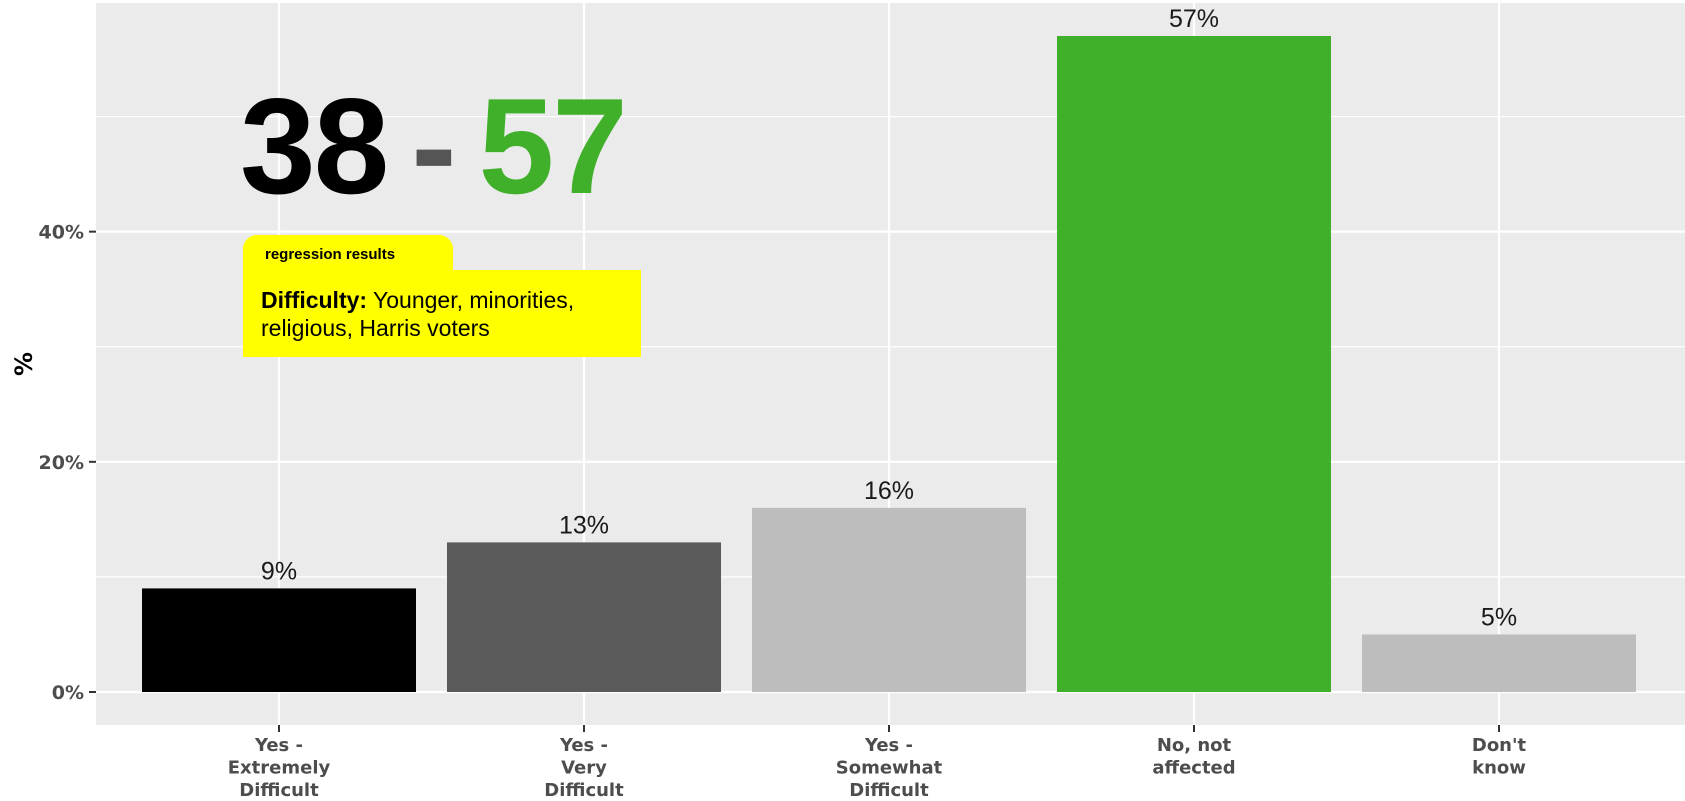  Describe the element at coordinates (61, 463) in the screenshot. I see `y-tick-label: 20%` at that location.